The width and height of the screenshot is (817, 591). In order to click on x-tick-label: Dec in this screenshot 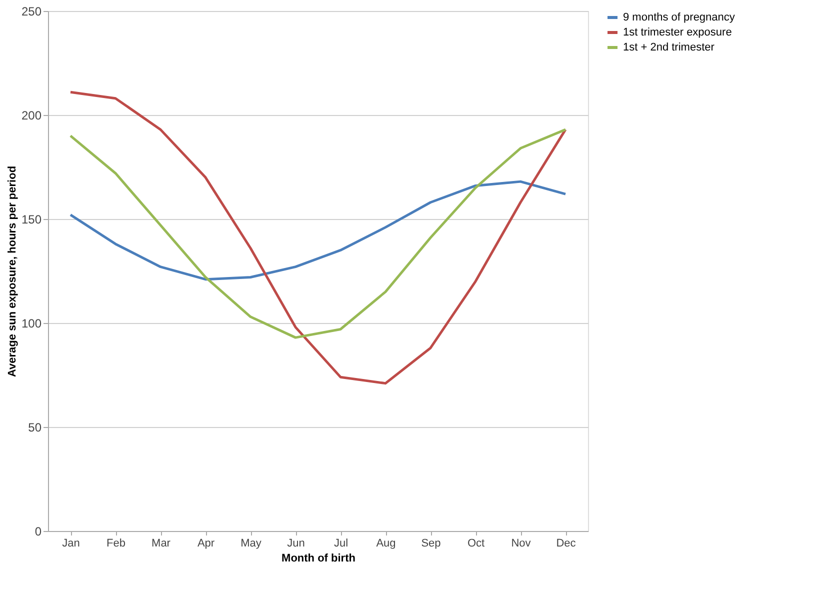, I will do `click(566, 544)`.